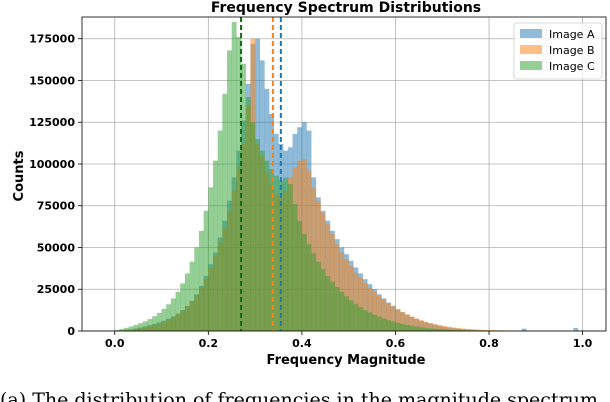 The image size is (610, 402). What do you see at coordinates (346, 8) in the screenshot?
I see `chart-title: Frequency Spectrum Distributions` at bounding box center [346, 8].